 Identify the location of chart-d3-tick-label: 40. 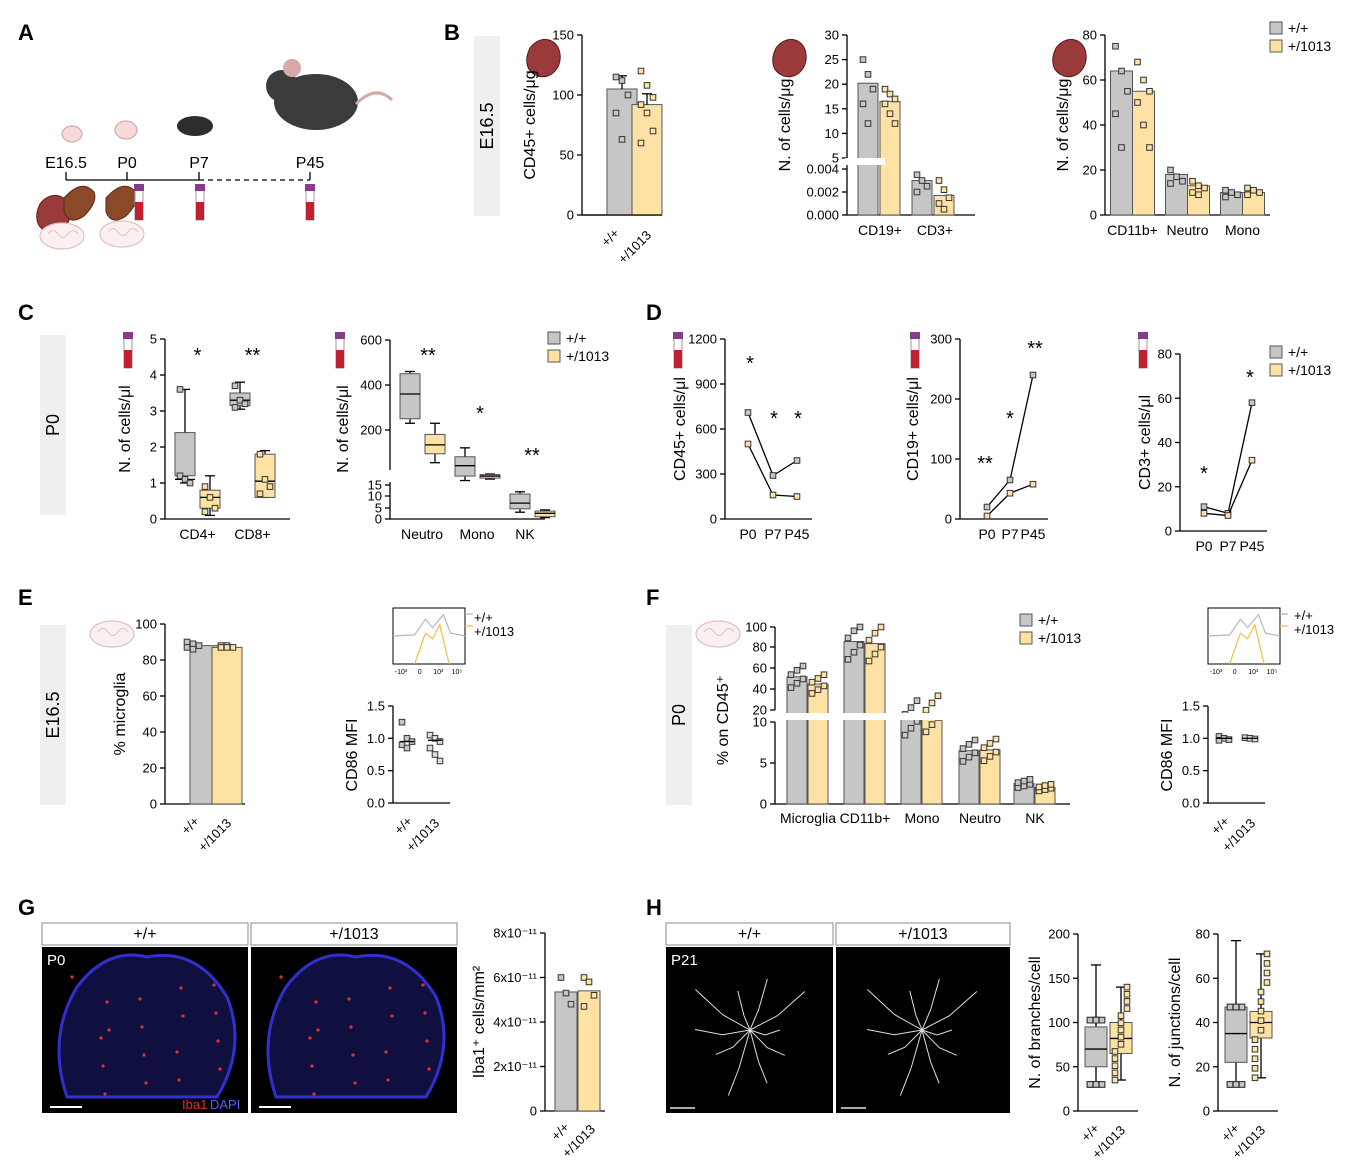
(1165, 442).